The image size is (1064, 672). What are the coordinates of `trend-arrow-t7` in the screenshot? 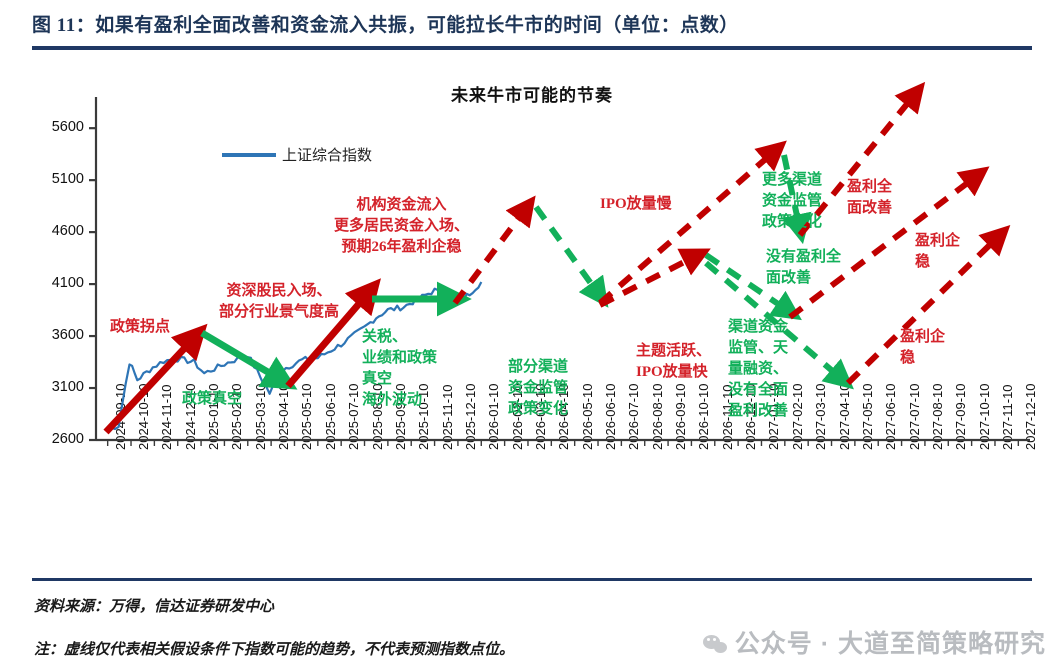 It's located at (692, 223).